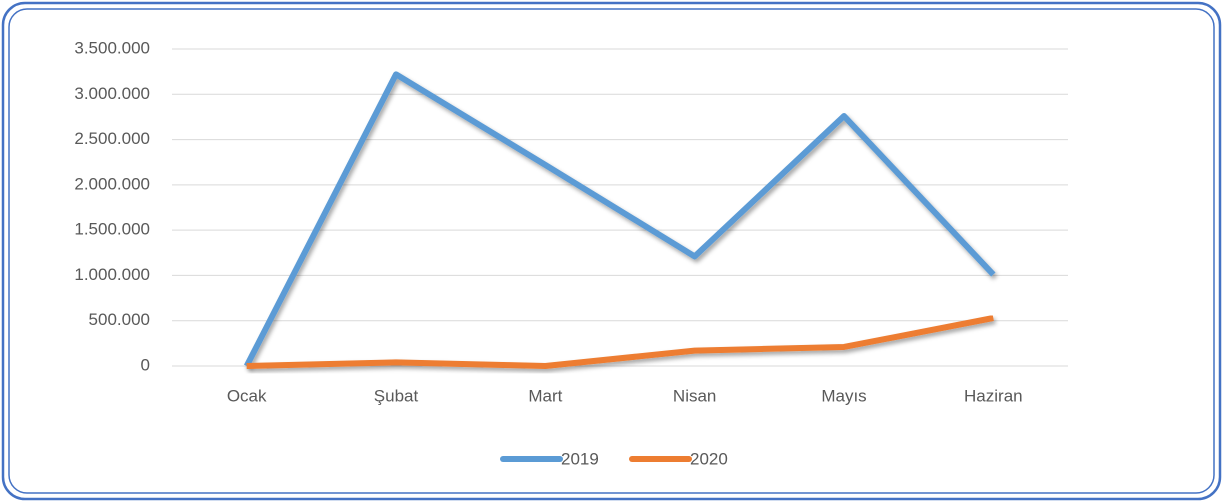 This screenshot has width=1223, height=502. What do you see at coordinates (580, 458) in the screenshot?
I see `legend-label: 2019` at bounding box center [580, 458].